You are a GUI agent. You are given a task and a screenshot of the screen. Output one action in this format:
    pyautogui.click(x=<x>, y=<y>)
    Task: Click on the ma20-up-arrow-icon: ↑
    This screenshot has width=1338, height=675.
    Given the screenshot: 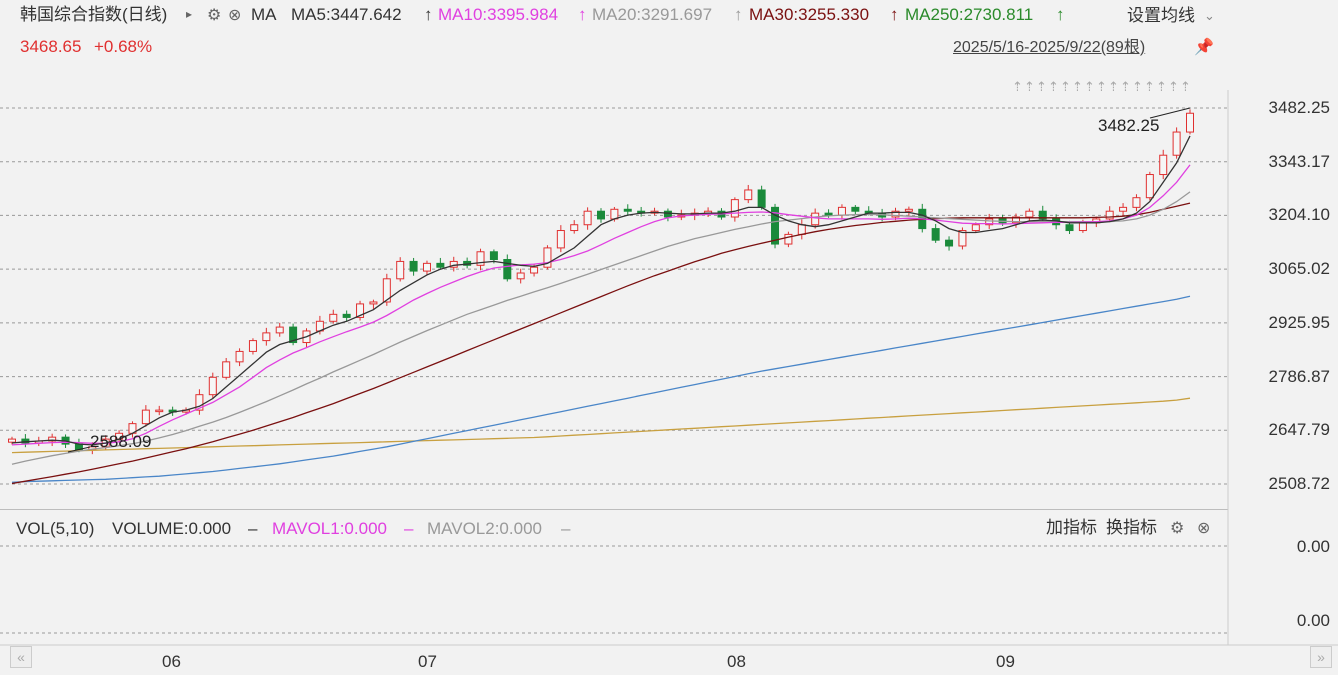 What is the action you would take?
    pyautogui.click(x=738, y=14)
    